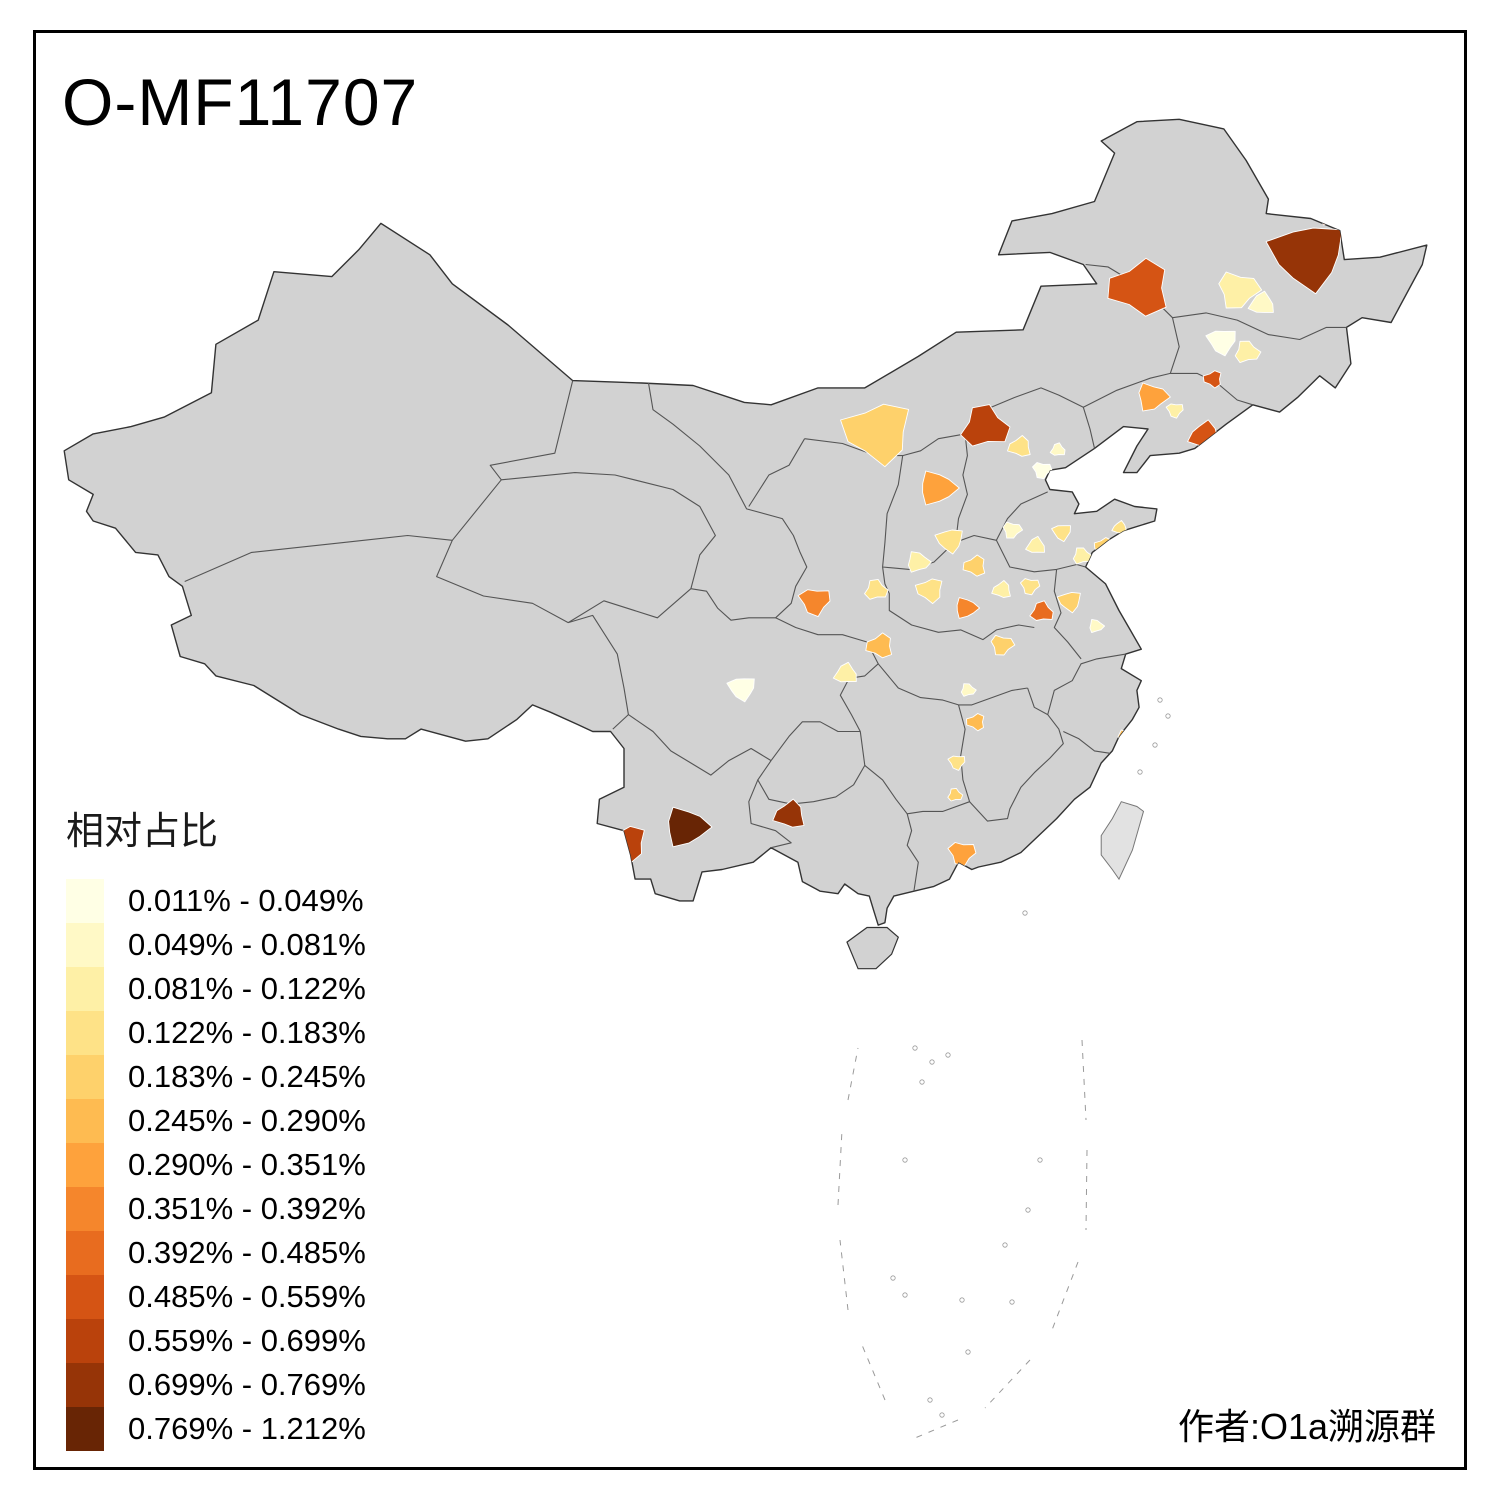  I want to click on legend-row: 0.245% - 0.290%, so click(216, 1121).